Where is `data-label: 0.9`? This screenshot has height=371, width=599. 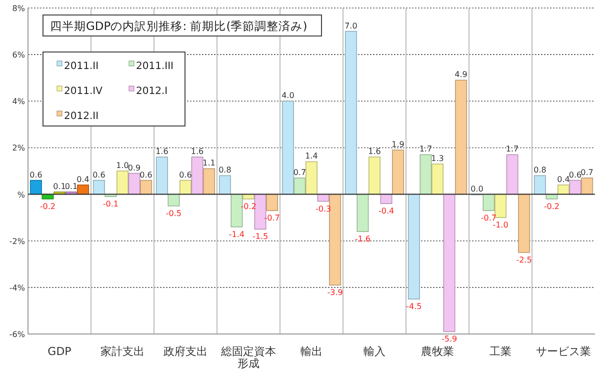 data-label: 0.9 is located at coordinates (134, 167).